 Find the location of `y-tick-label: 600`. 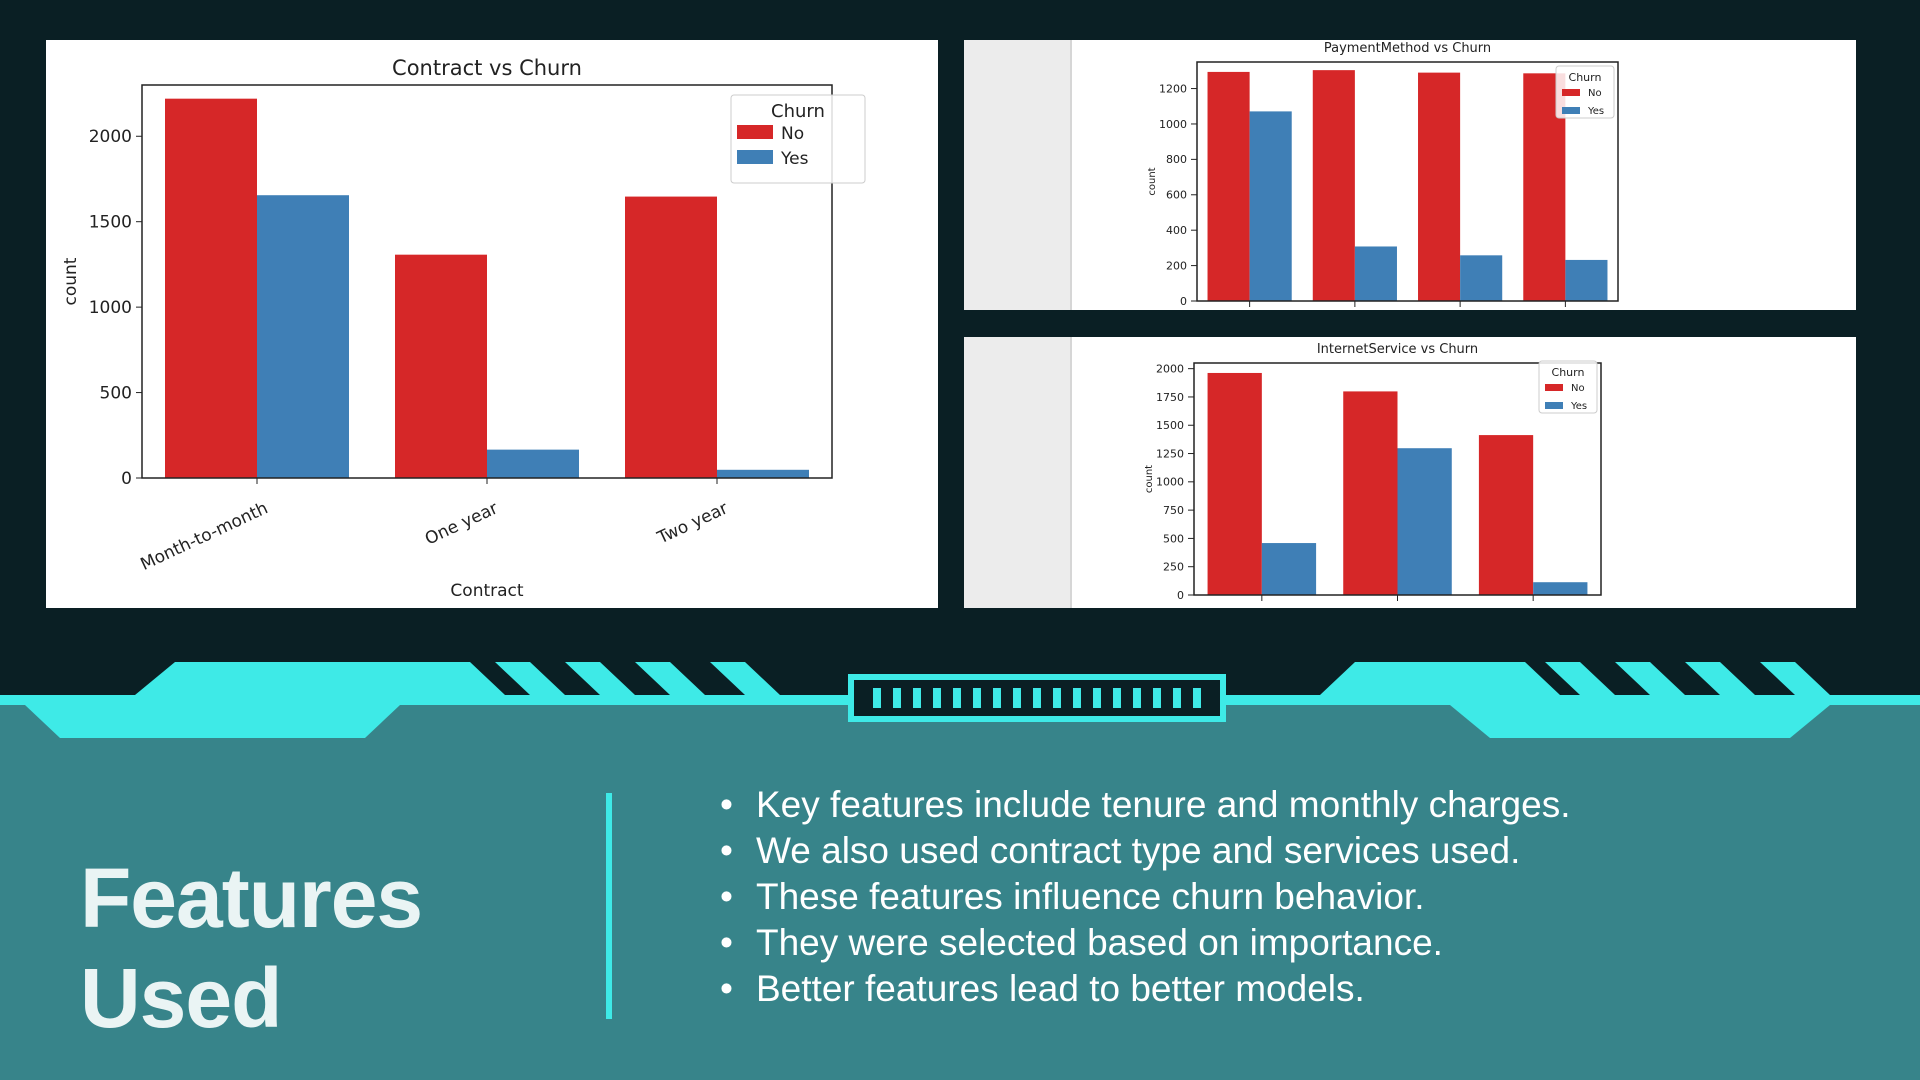

y-tick-label: 600 is located at coordinates (1176, 195).